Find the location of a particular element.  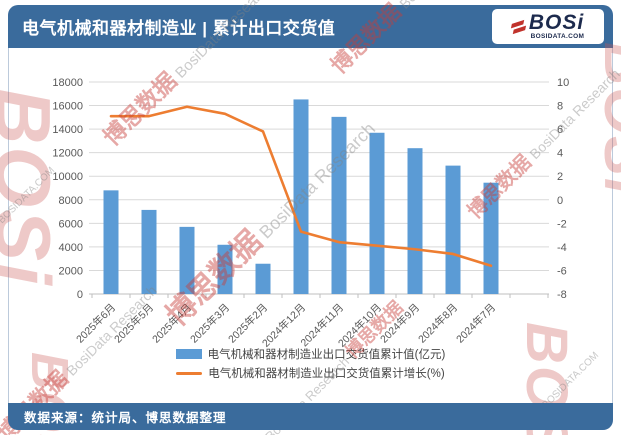

svg-text: 2024年7月 is located at coordinates (475, 323).